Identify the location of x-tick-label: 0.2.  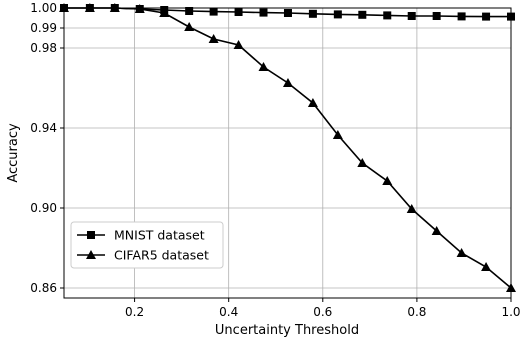
(134, 312).